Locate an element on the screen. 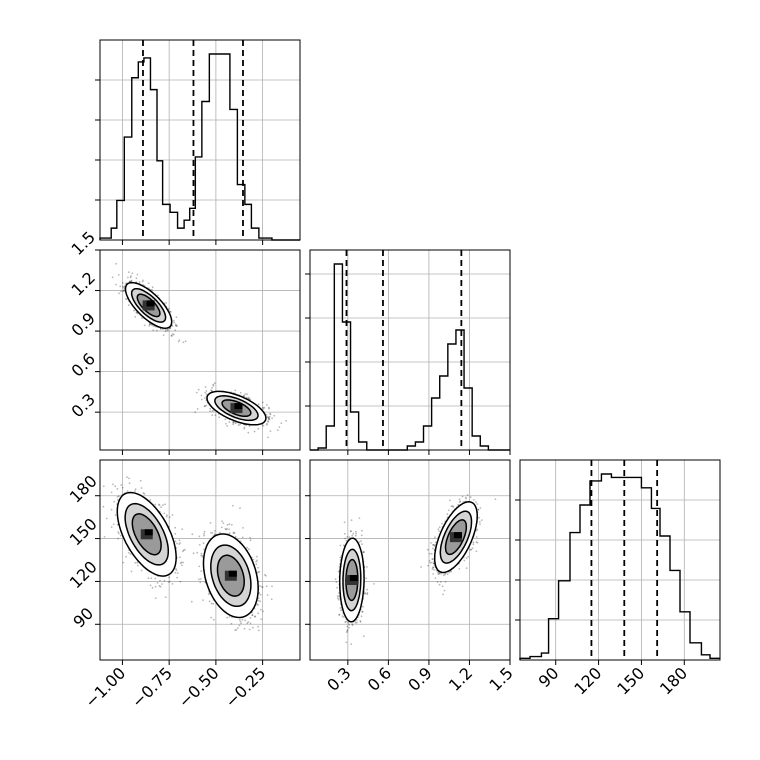 This screenshot has width=760, height=760. axes-frame is located at coordinates (200, 140).